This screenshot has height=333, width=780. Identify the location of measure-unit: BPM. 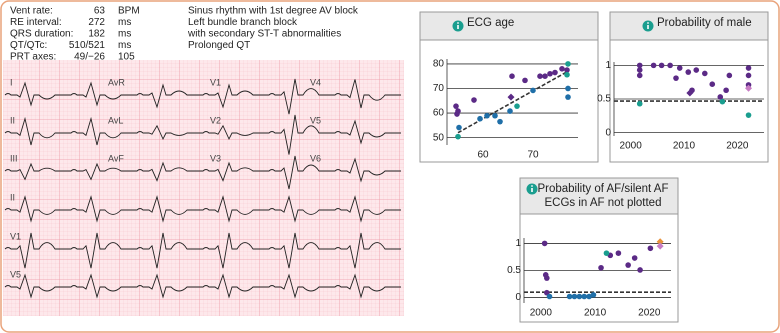
(129, 11).